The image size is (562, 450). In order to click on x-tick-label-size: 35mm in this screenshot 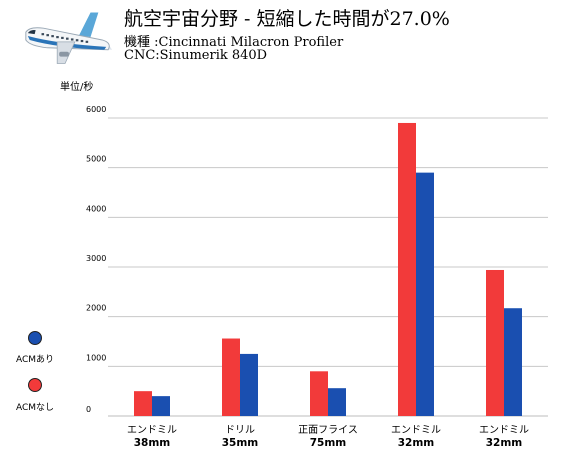, I will do `click(240, 443)`.